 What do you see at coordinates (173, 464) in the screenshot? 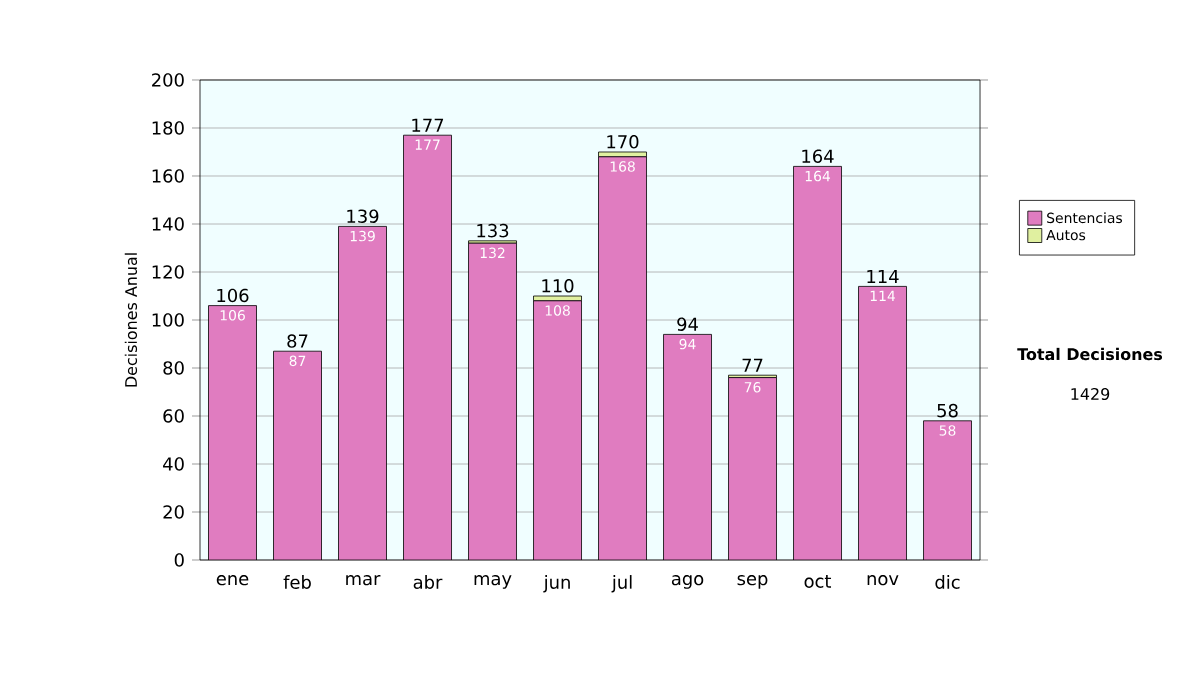
I see `y-tick-label: 40` at bounding box center [173, 464].